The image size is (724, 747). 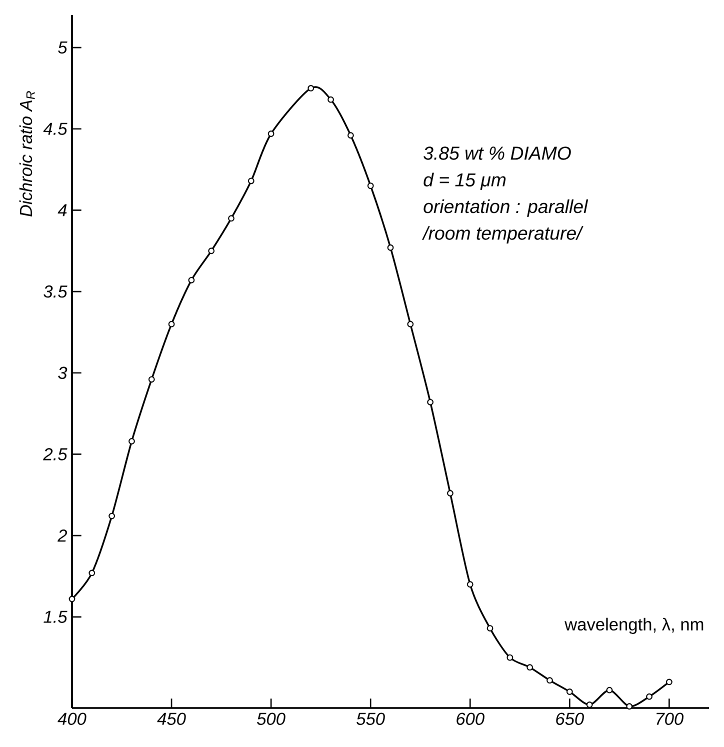 I want to click on y-tick-label: 4.5, so click(x=55, y=128).